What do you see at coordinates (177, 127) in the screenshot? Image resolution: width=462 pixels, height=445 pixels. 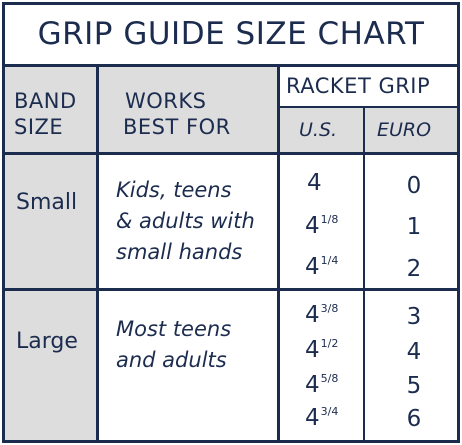 I see `header-works-line2: BEST FOR` at bounding box center [177, 127].